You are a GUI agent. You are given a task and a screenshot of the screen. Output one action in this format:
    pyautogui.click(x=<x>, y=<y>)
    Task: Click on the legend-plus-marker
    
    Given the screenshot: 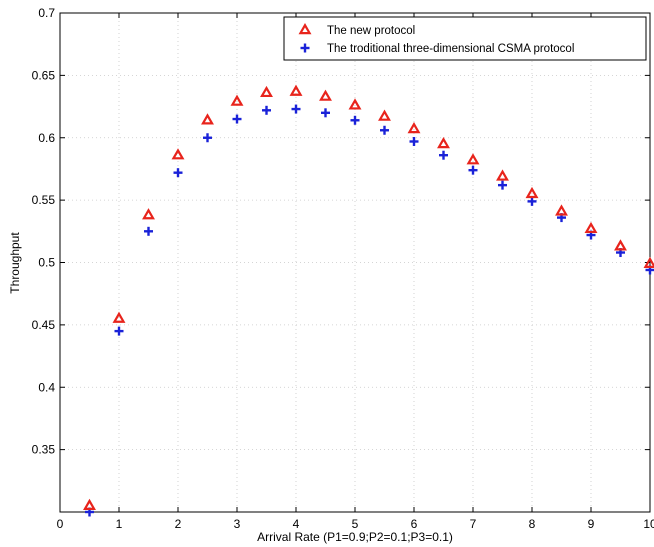 What is the action you would take?
    pyautogui.click(x=305, y=48)
    